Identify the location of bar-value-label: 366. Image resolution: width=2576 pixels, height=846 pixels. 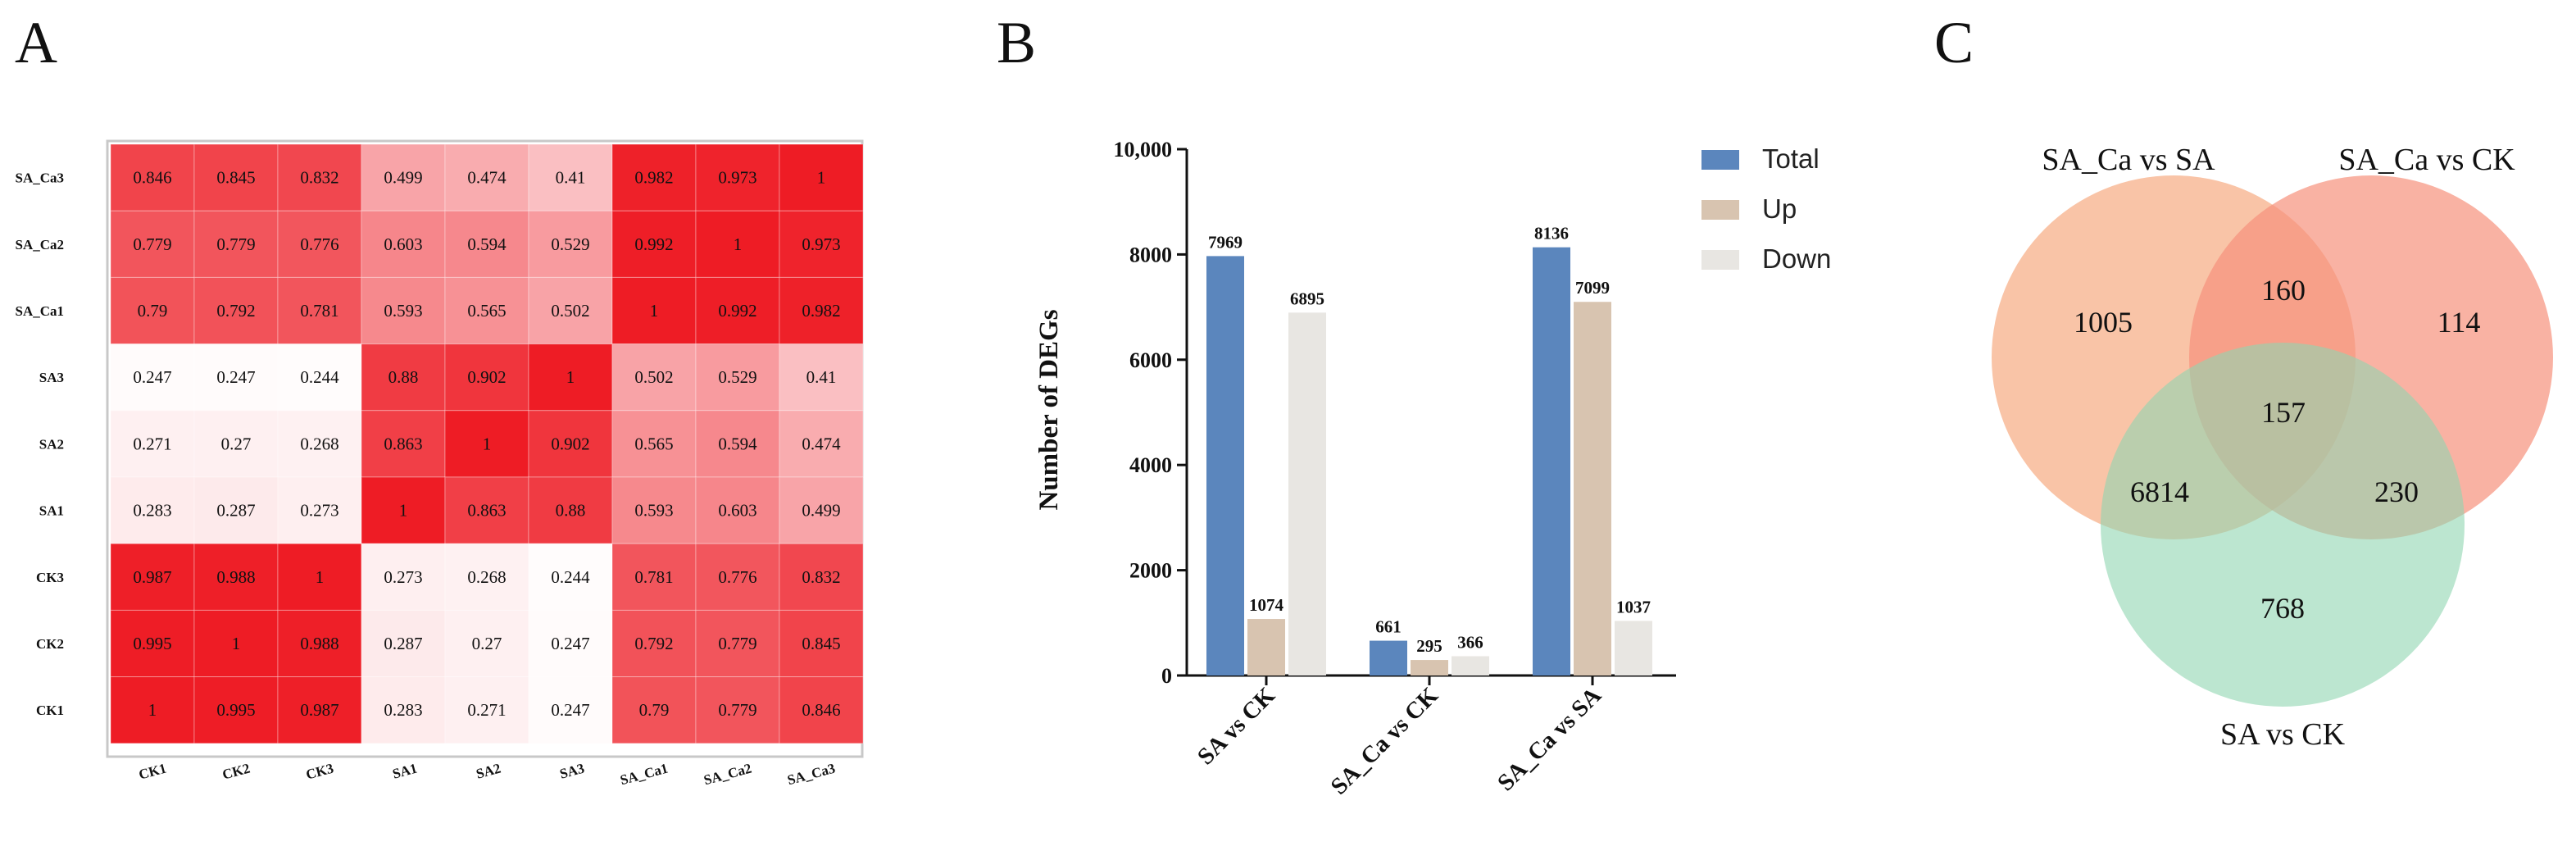
(1470, 643).